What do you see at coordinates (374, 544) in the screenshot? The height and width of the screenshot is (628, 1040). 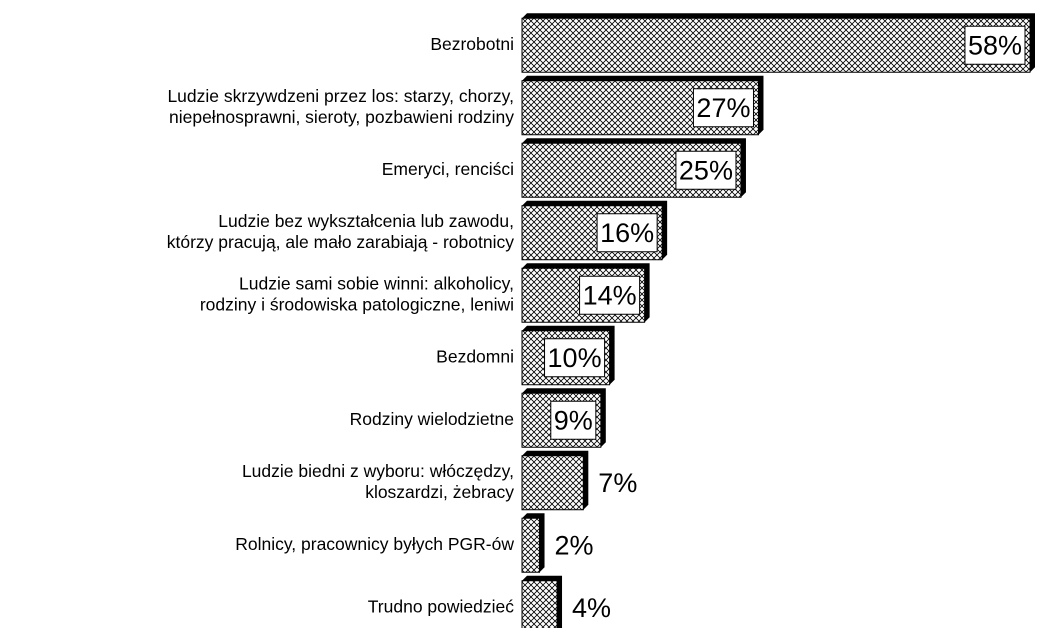 I see `category-label: Rolnicy, pracownicy byłych PGR-ów` at bounding box center [374, 544].